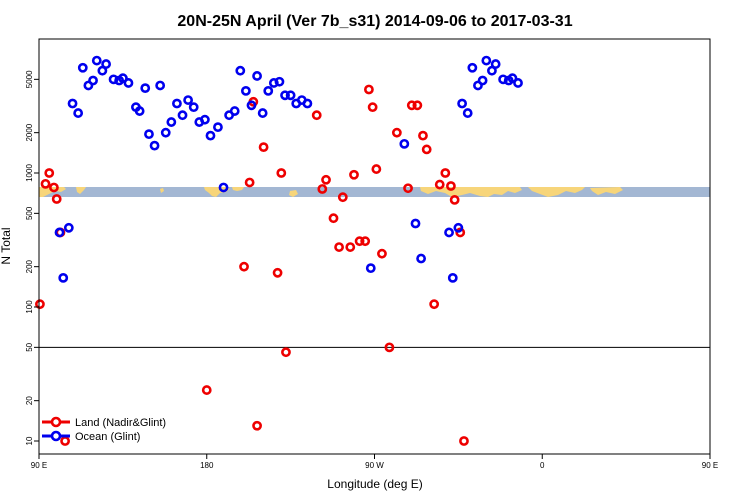  What do you see at coordinates (56, 436) in the screenshot?
I see `legend-ocean-marker` at bounding box center [56, 436].